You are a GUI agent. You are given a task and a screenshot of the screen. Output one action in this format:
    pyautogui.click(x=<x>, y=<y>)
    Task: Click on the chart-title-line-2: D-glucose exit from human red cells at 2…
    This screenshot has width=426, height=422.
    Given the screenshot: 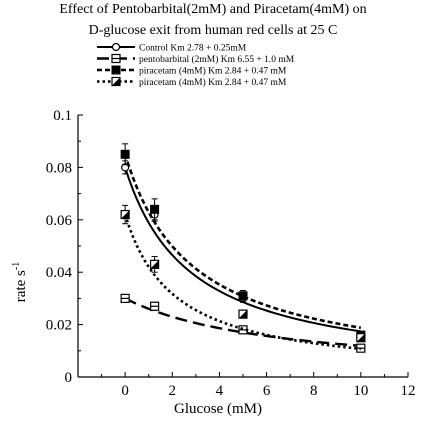 What is the action you would take?
    pyautogui.click(x=213, y=30)
    